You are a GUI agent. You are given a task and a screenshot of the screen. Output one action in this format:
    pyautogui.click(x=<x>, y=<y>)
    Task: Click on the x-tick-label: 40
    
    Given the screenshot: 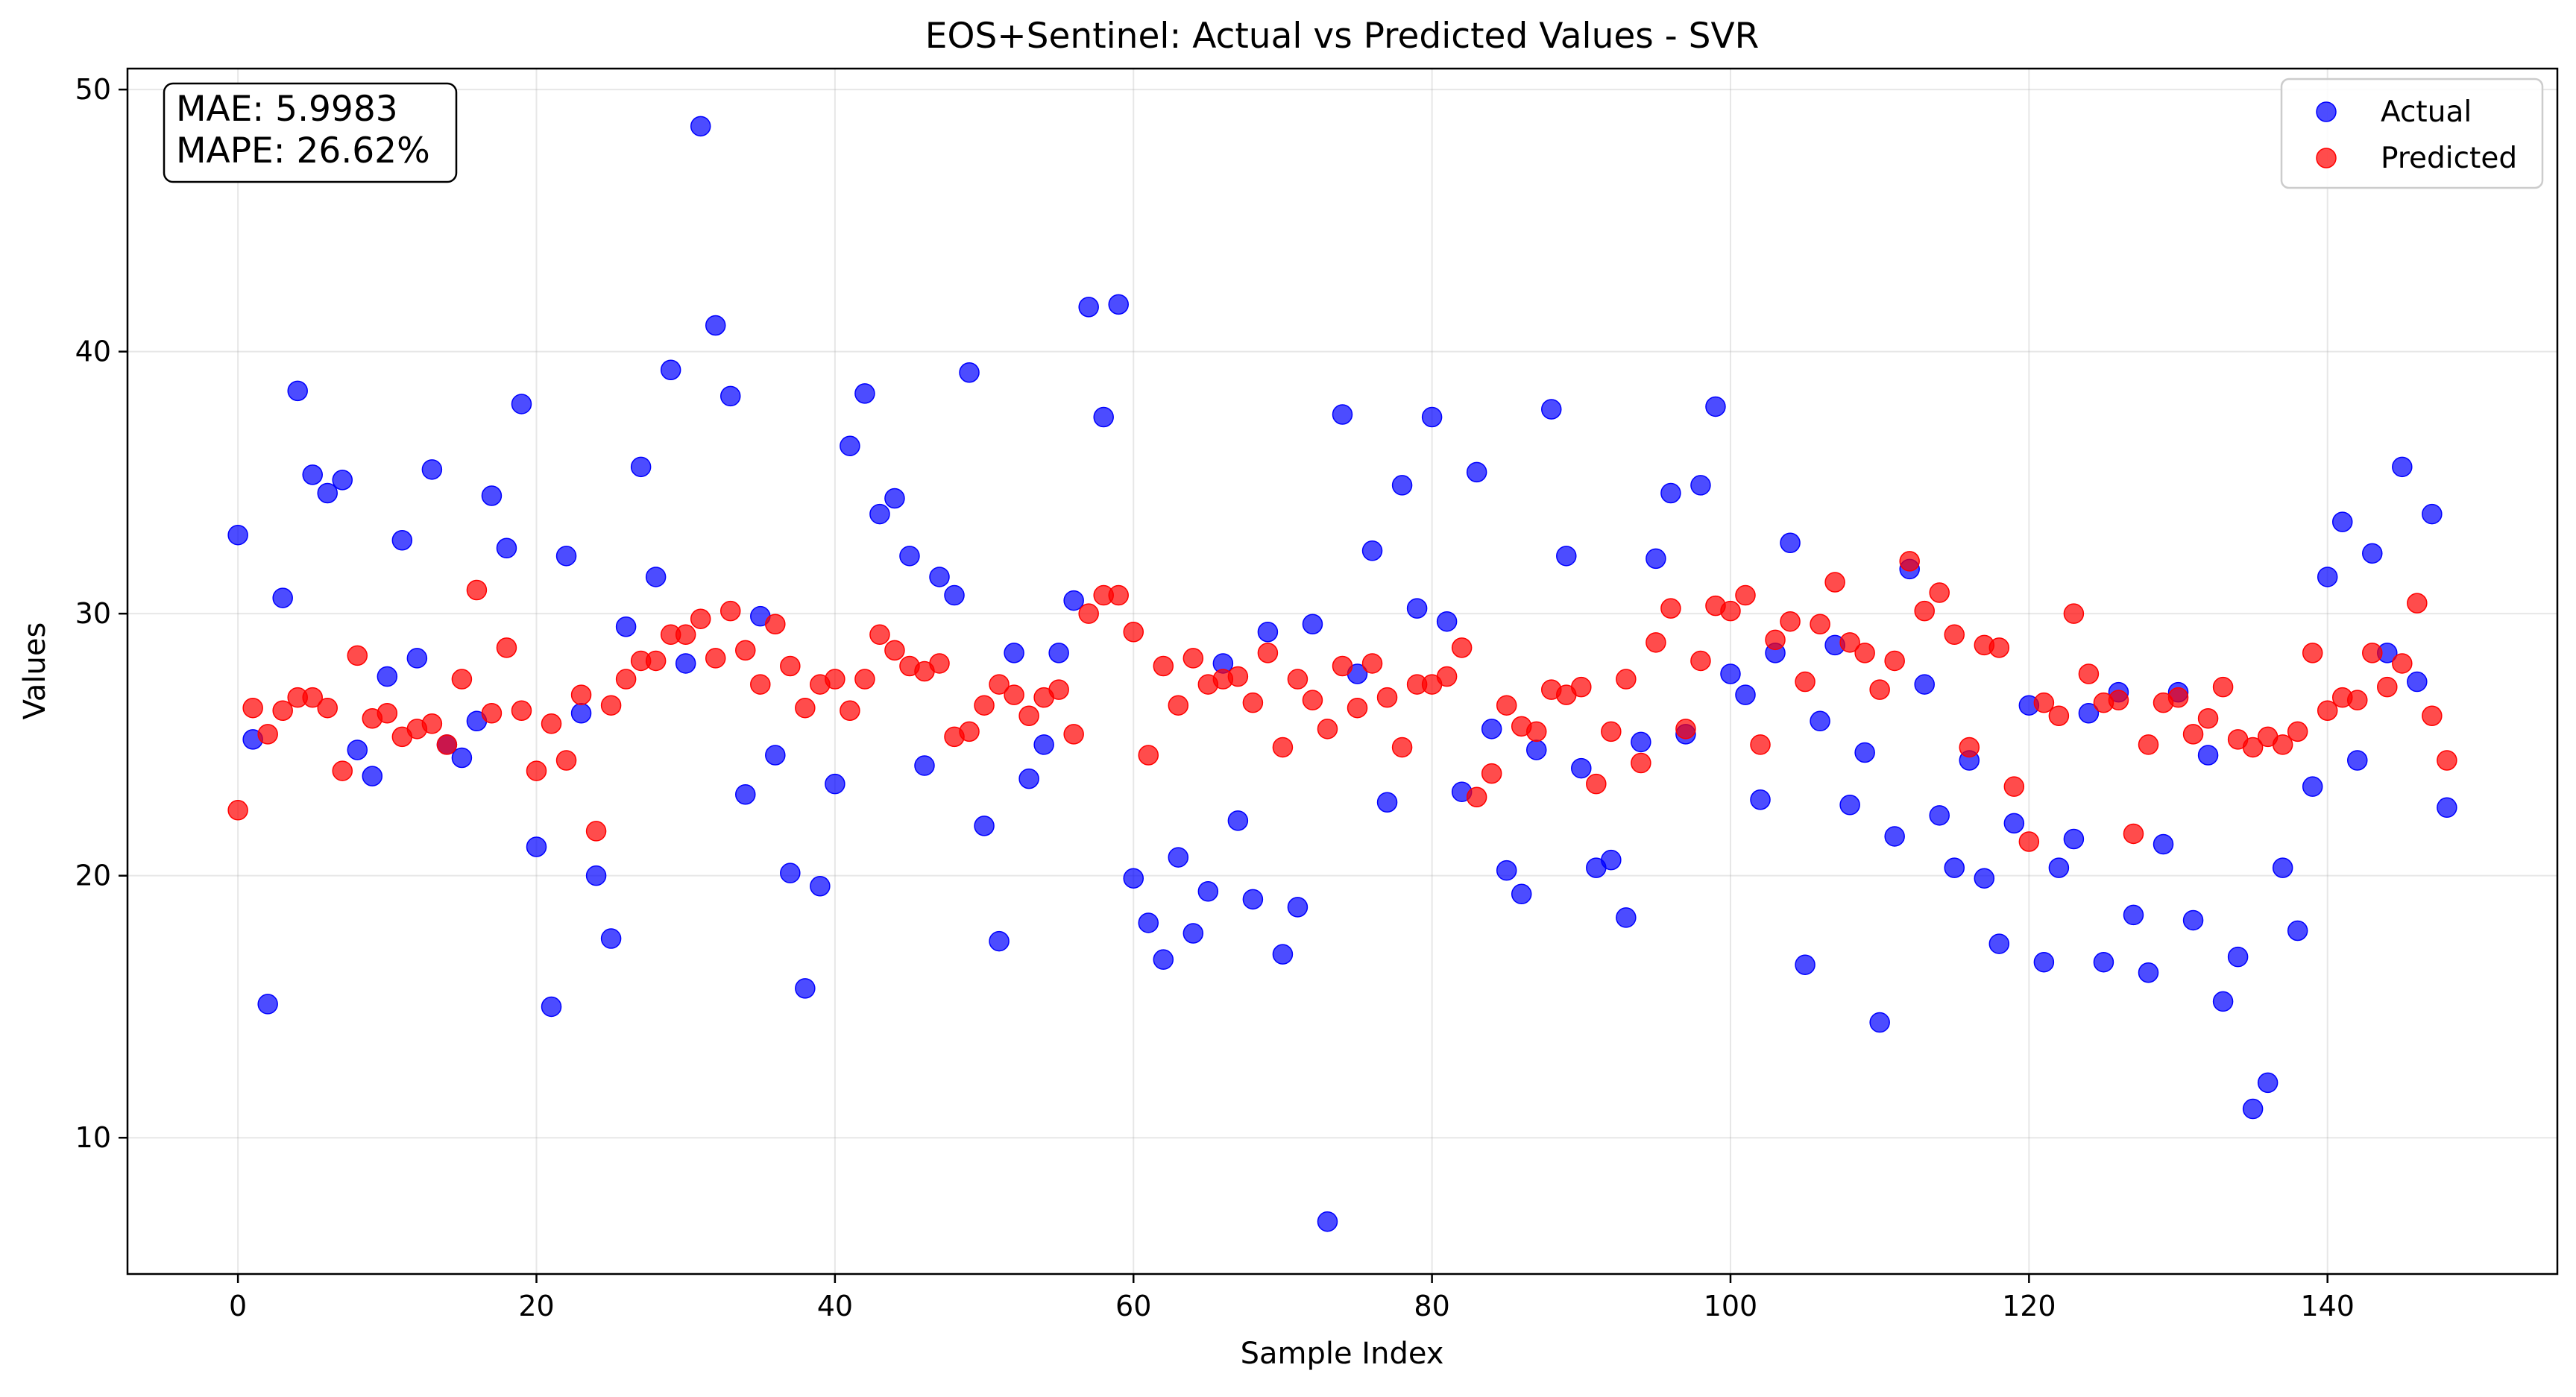 What is the action you would take?
    pyautogui.click(x=835, y=1306)
    